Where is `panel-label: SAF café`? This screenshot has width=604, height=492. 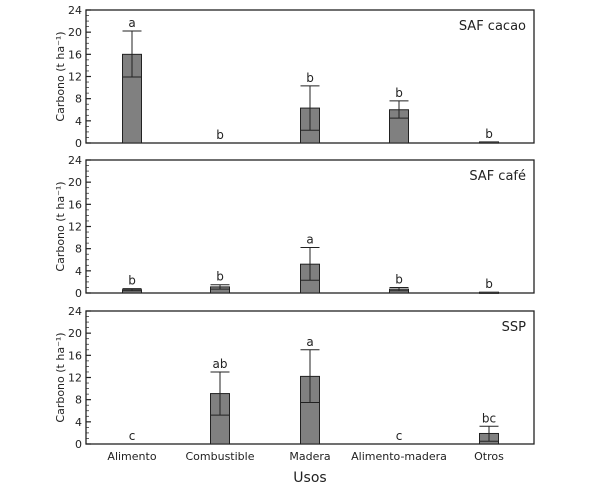
panel-label: SAF café is located at coordinates (497, 176).